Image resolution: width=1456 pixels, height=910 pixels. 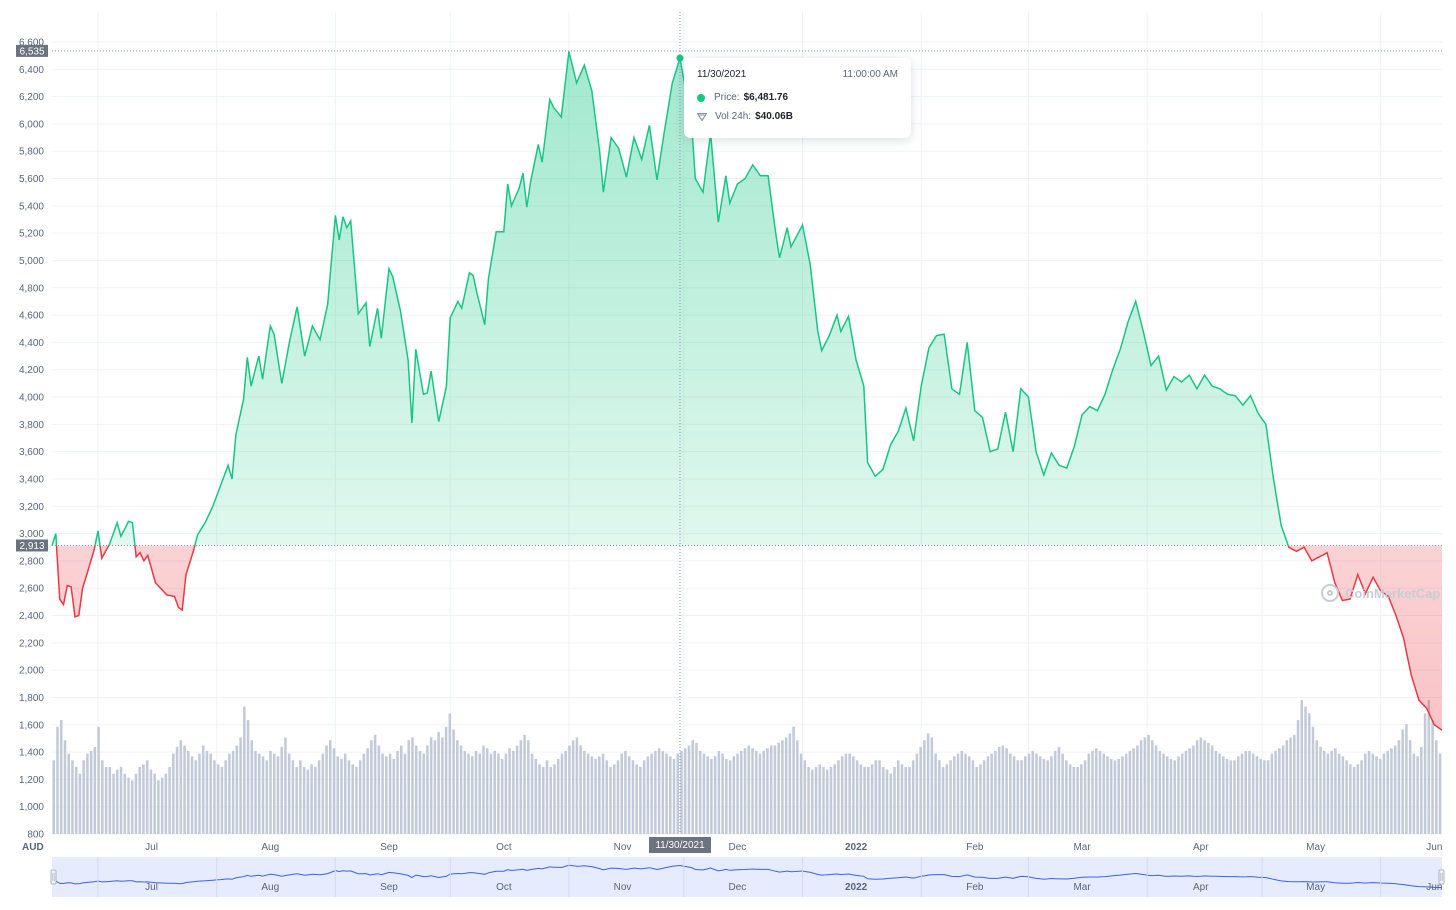 What do you see at coordinates (1201, 887) in the screenshot?
I see `navigator-tick-label: Apr` at bounding box center [1201, 887].